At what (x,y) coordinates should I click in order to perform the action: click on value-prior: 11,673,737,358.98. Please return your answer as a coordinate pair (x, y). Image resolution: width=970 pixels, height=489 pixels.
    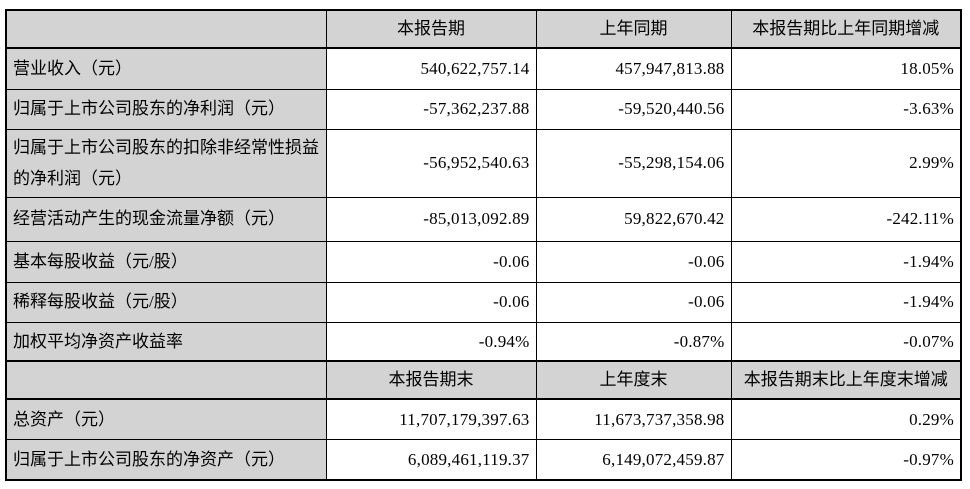
    Looking at the image, I should click on (633, 419).